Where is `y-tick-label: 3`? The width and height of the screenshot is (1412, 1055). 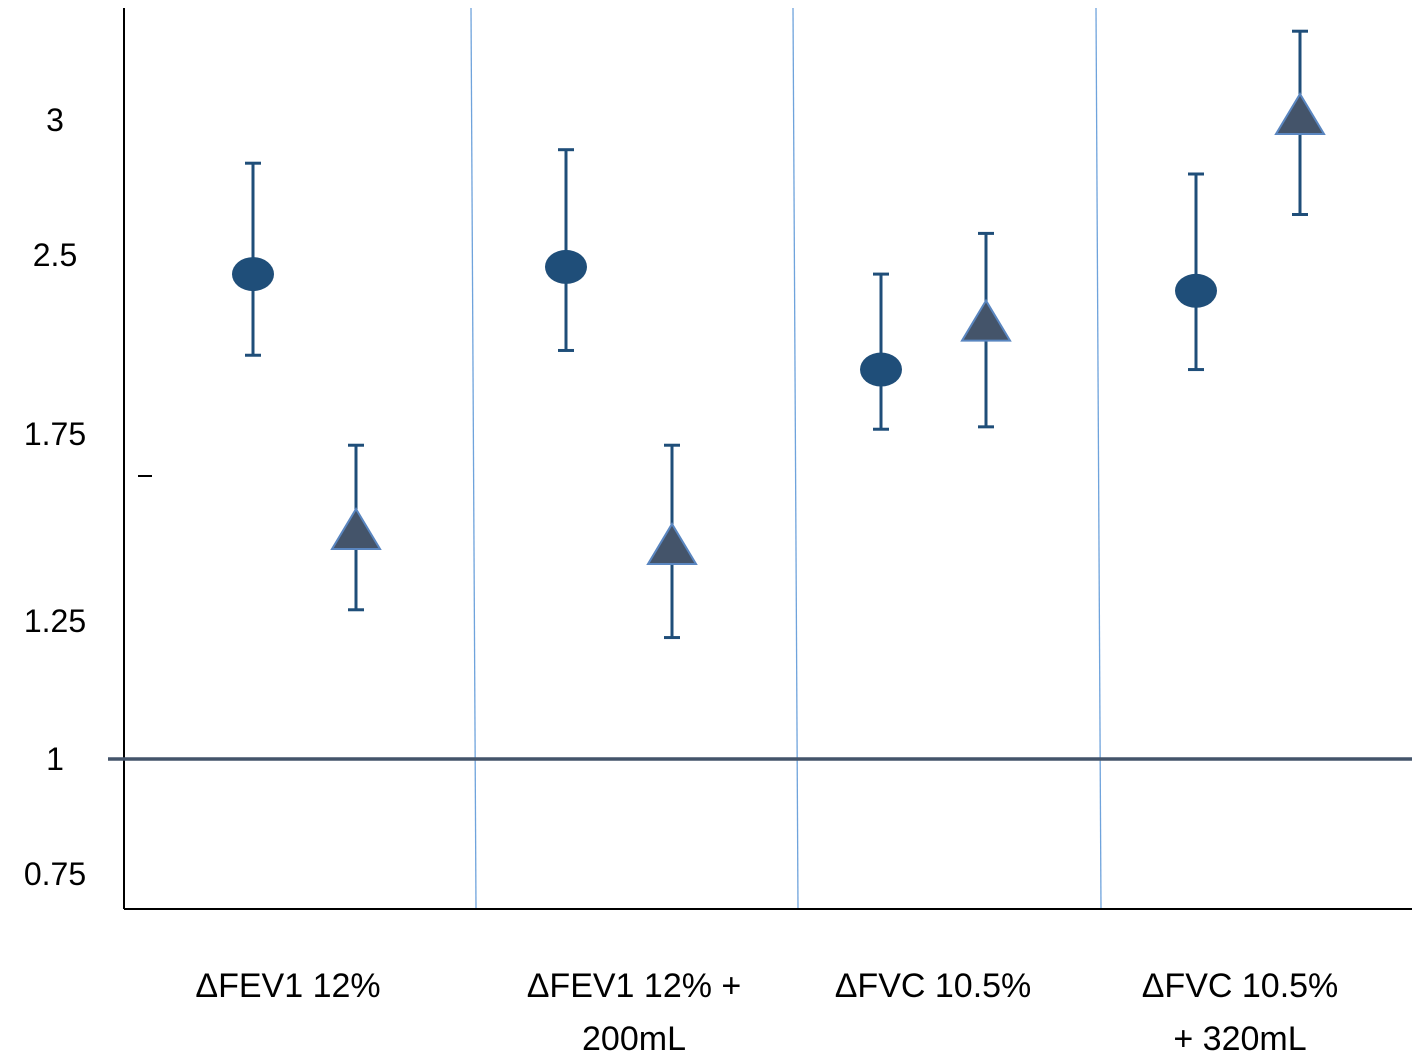
y-tick-label: 3 is located at coordinates (55, 120).